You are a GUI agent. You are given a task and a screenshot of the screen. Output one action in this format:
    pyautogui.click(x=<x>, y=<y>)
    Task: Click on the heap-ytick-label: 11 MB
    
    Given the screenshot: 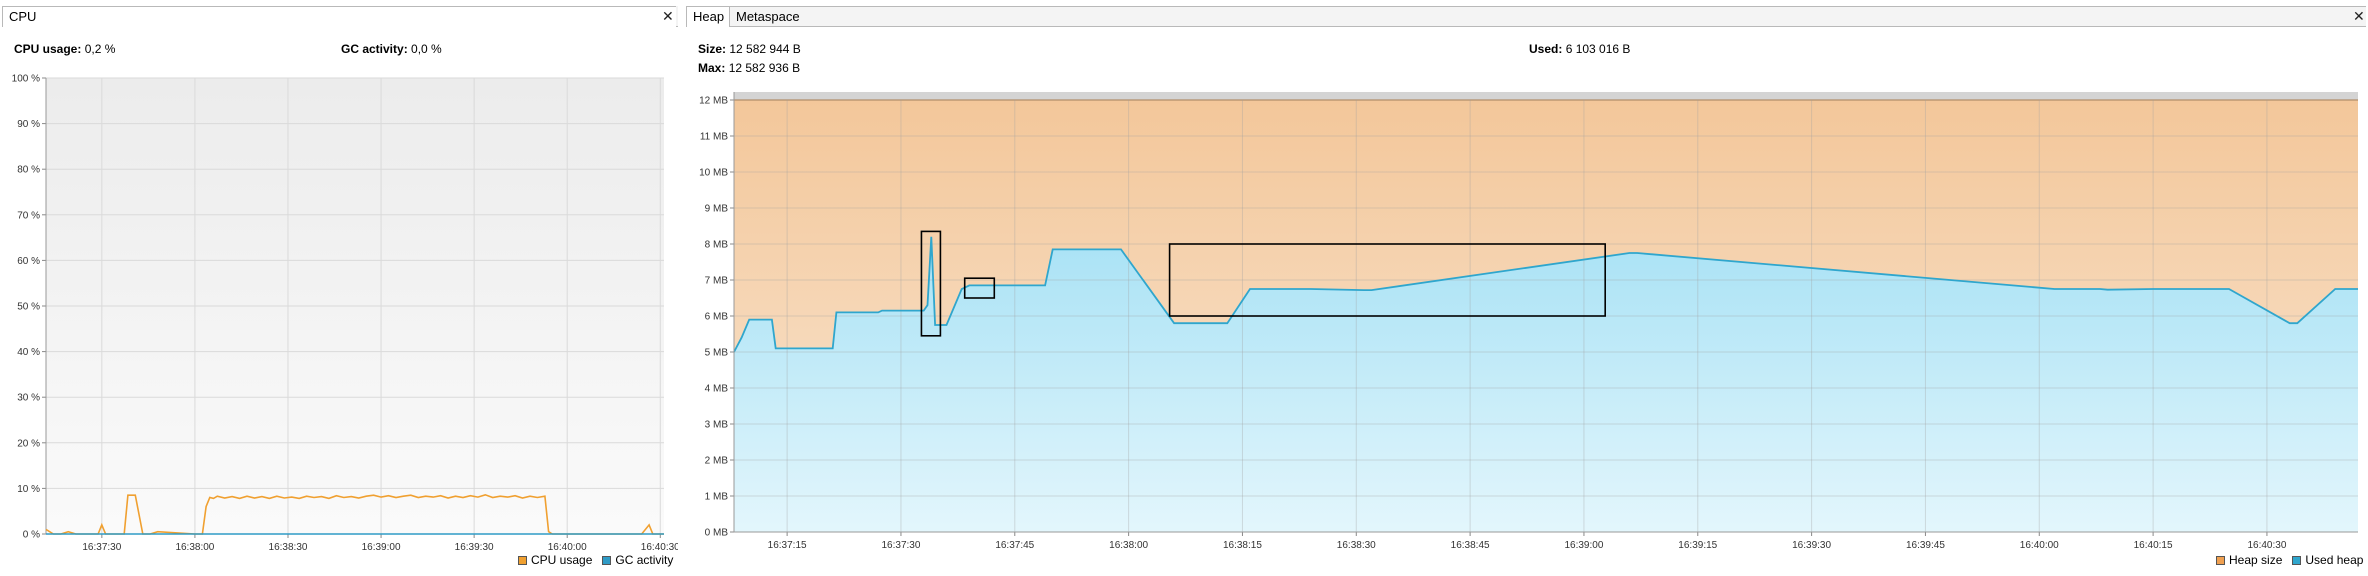 What is the action you would take?
    pyautogui.click(x=714, y=137)
    